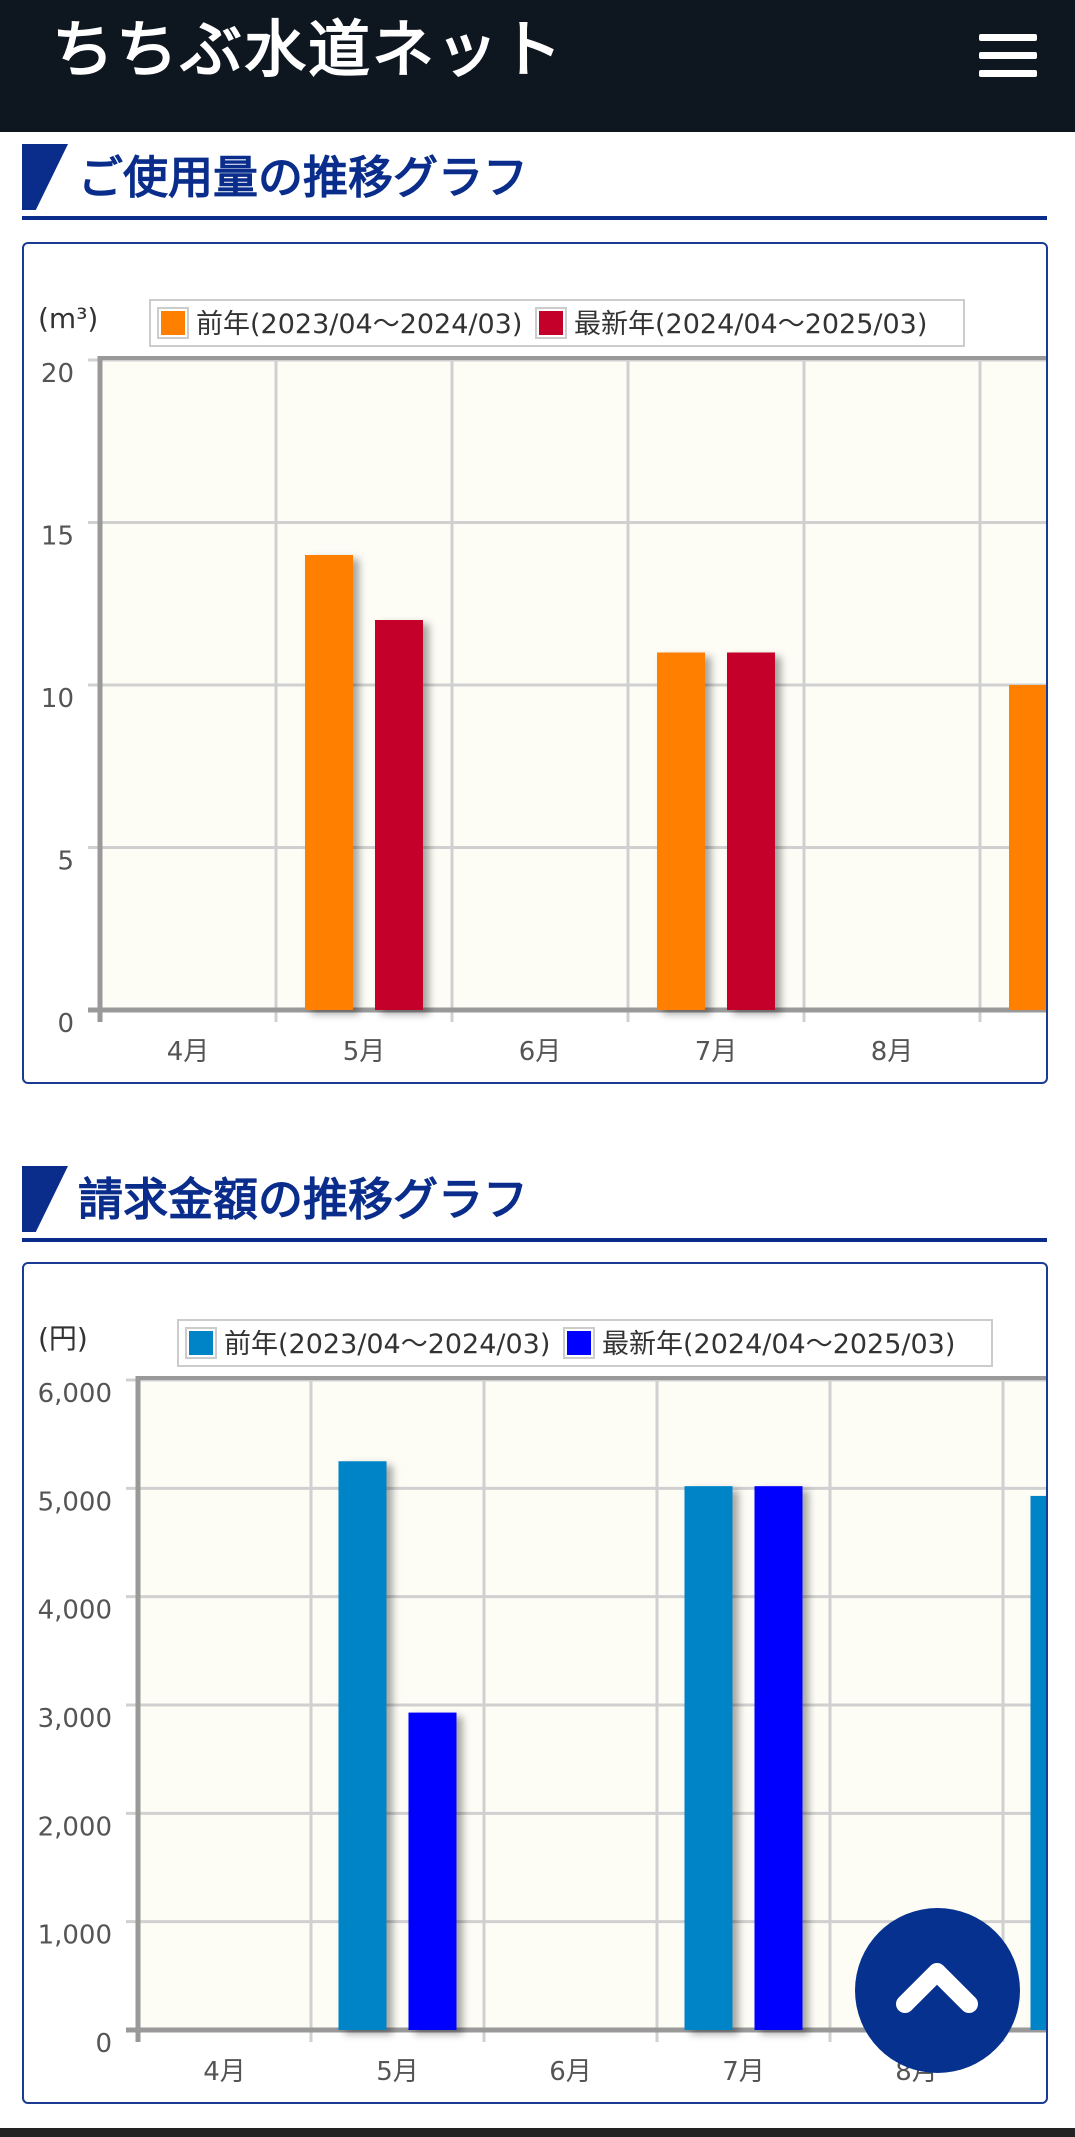 This screenshot has height=2137, width=1075. What do you see at coordinates (75, 1827) in the screenshot?
I see `y-tick-label: 2,000` at bounding box center [75, 1827].